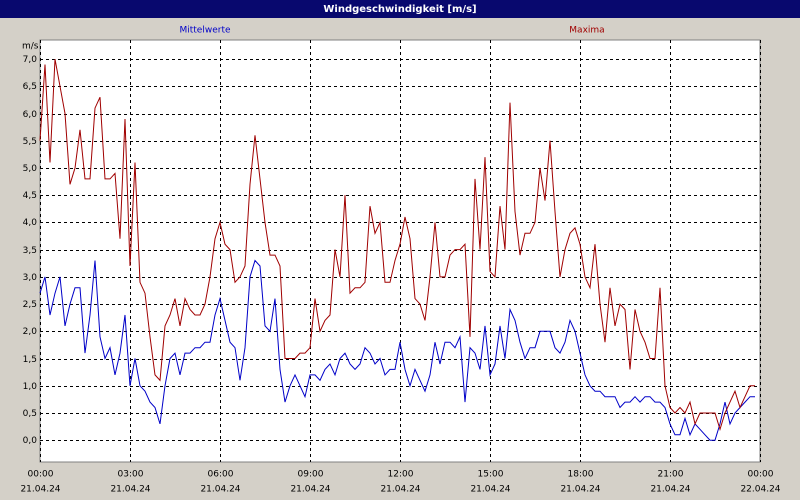  I want to click on y-tick-label: 5,5, so click(30, 142).